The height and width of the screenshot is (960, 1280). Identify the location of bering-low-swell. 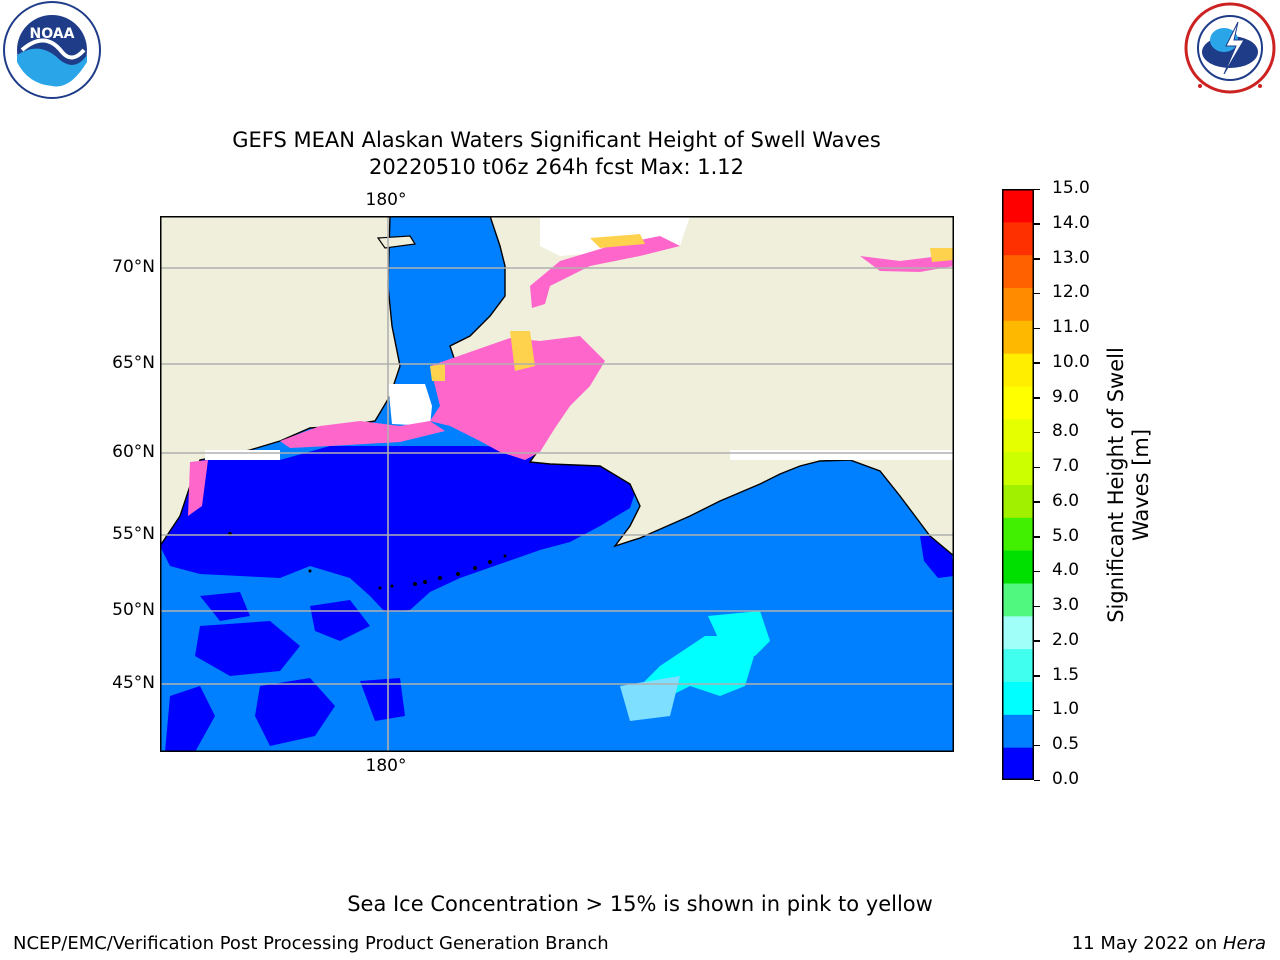
(400, 529).